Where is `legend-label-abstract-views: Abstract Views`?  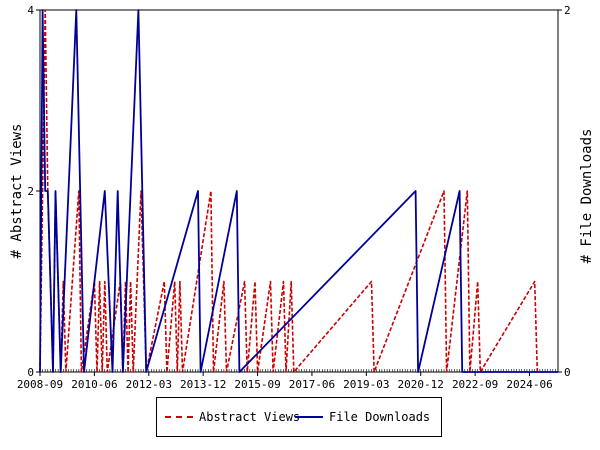 legend-label-abstract-views: Abstract Views is located at coordinates (250, 417).